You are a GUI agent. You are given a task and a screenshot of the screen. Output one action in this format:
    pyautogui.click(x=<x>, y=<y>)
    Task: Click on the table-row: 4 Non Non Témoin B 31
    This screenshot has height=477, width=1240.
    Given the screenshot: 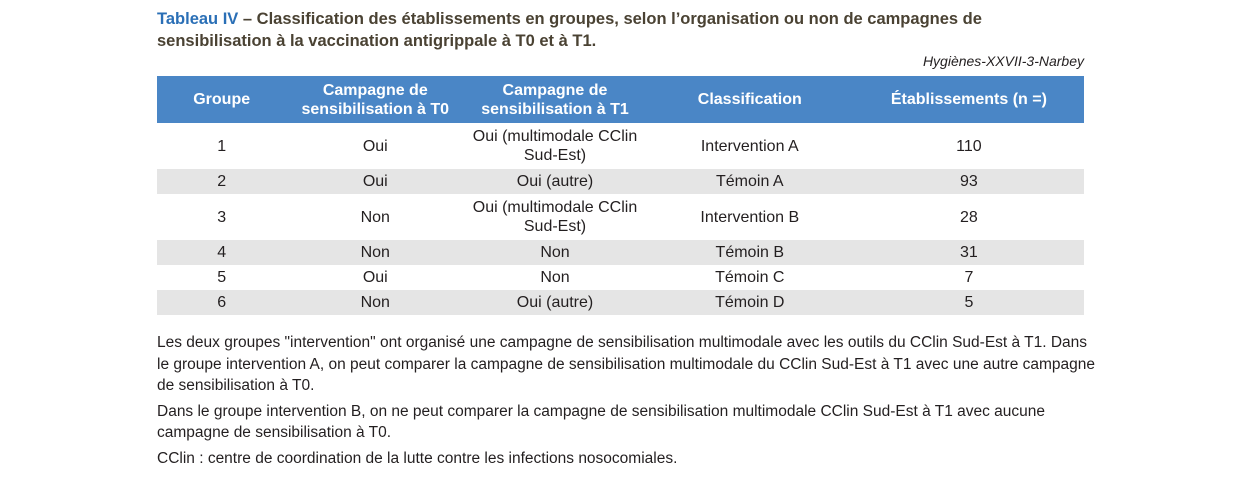 What is the action you would take?
    pyautogui.click(x=620, y=252)
    